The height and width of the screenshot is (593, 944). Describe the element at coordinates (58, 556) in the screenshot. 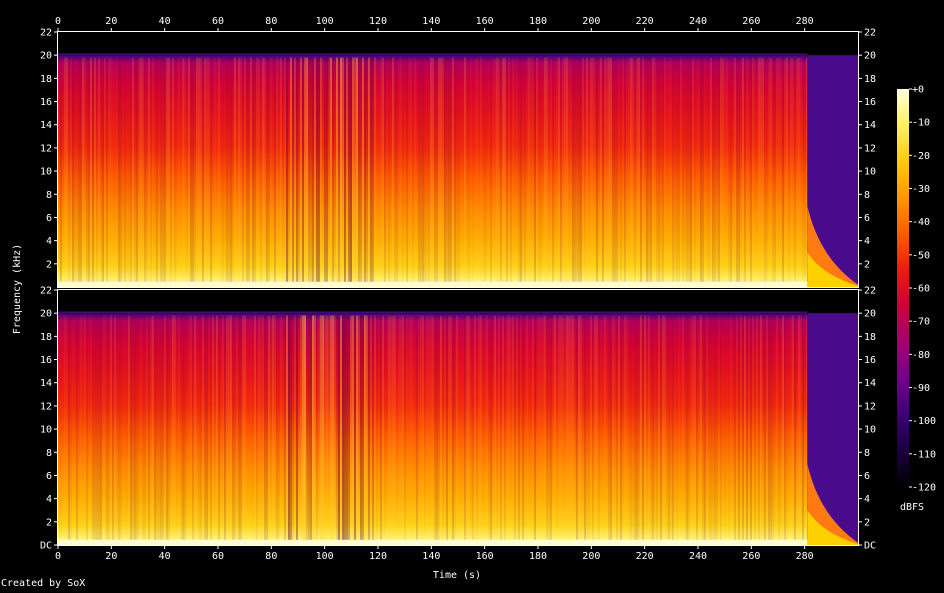

I see `x-tick-label: 0` at that location.